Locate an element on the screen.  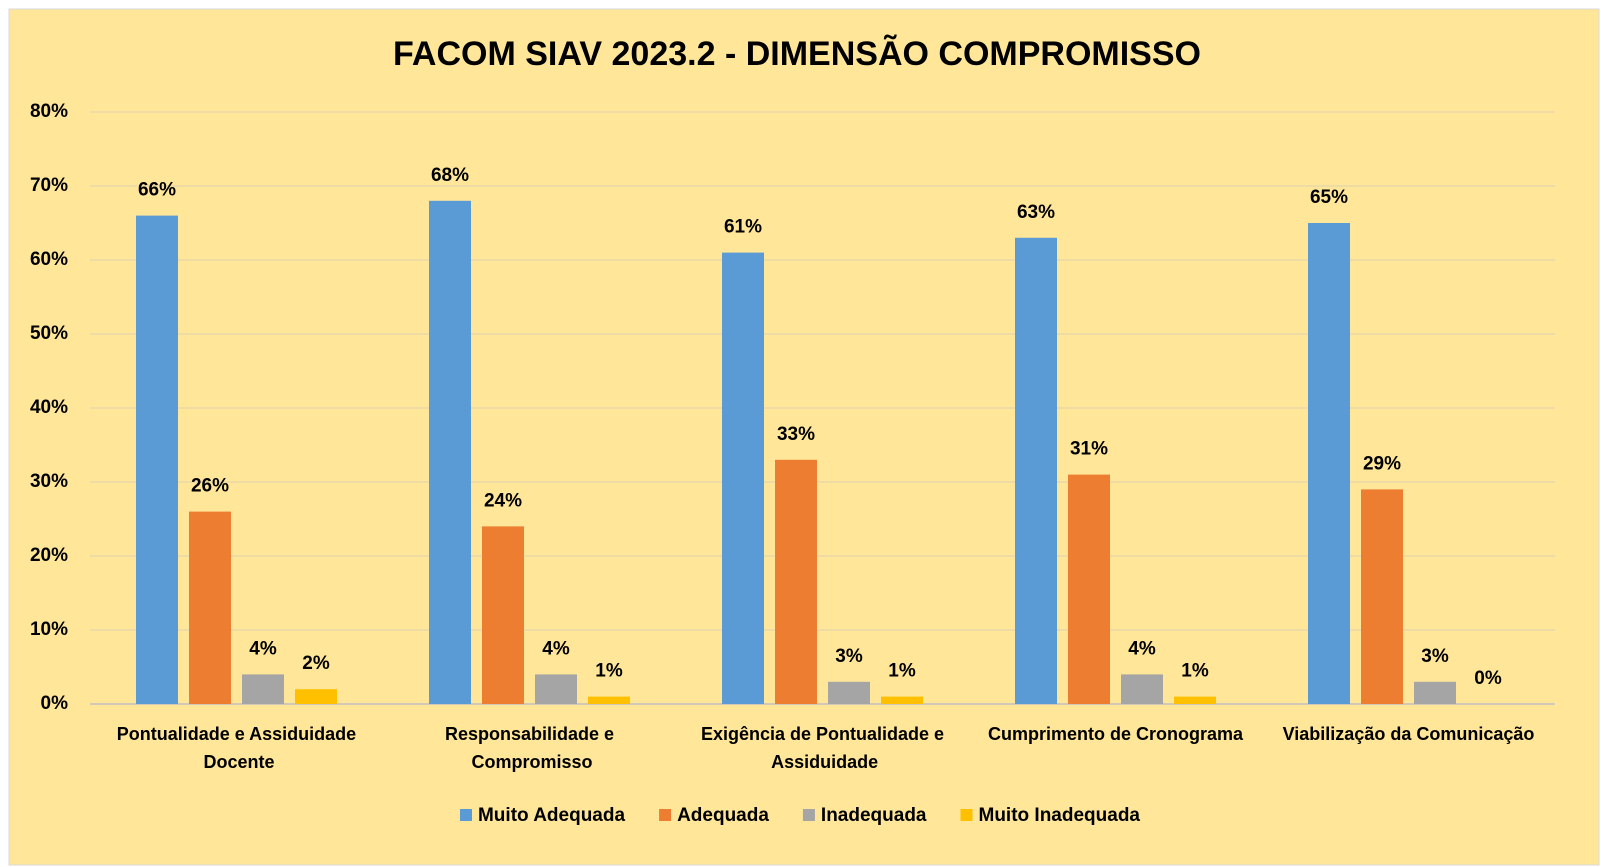
data-label: 0% is located at coordinates (1488, 678).